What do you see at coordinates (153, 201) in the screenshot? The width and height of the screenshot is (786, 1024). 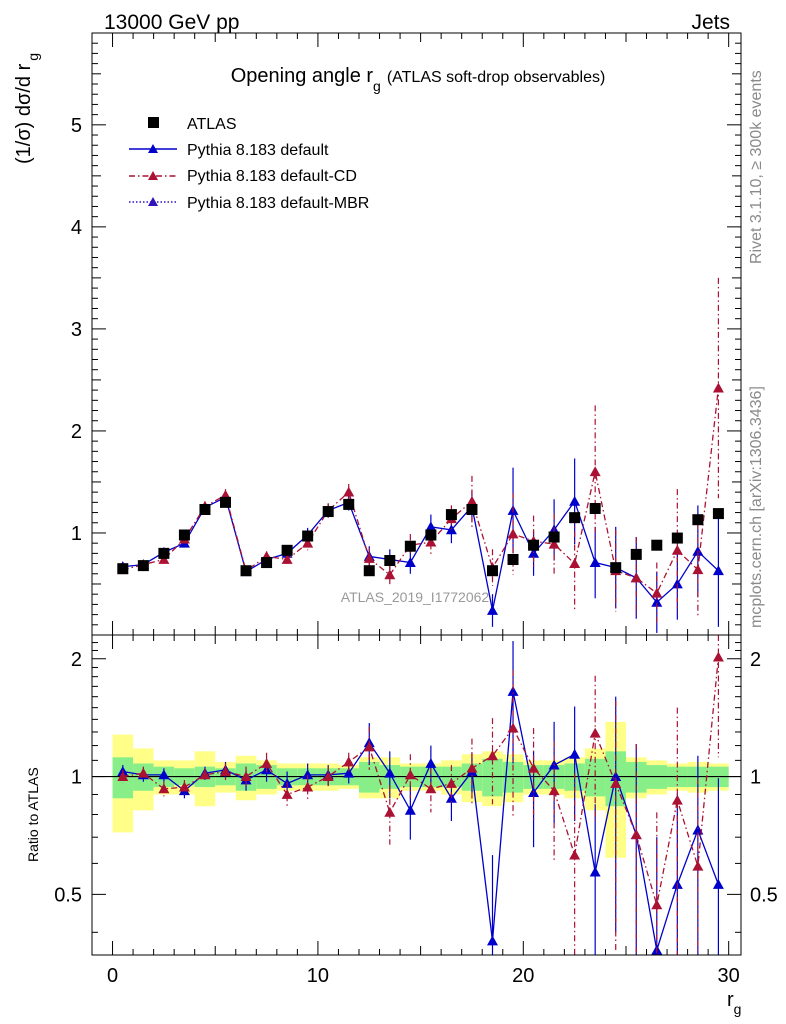 I see `legend-marker-mbr` at bounding box center [153, 201].